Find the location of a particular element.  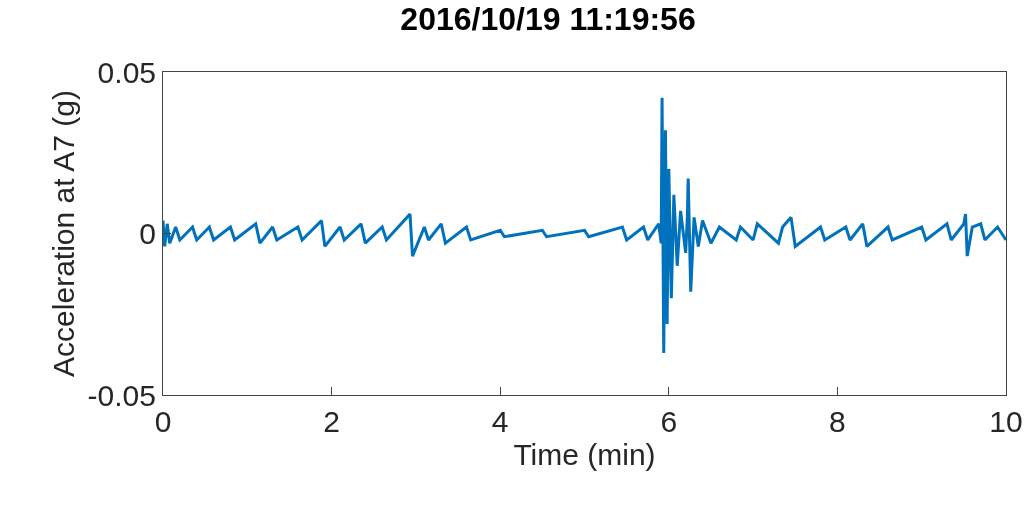

x-tick-label: 2 is located at coordinates (331, 421).